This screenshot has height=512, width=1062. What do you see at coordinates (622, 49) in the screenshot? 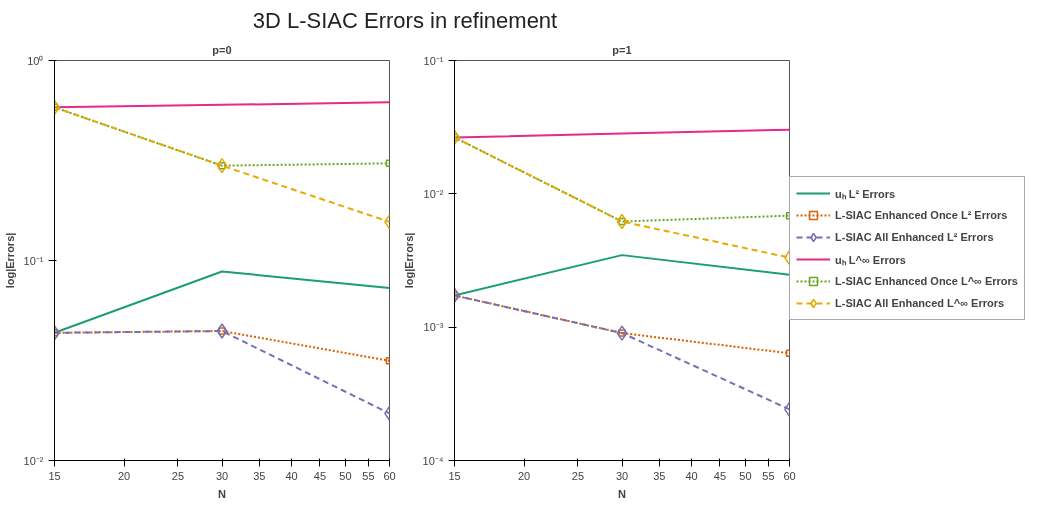
I see `chart-title: p=1` at bounding box center [622, 49].